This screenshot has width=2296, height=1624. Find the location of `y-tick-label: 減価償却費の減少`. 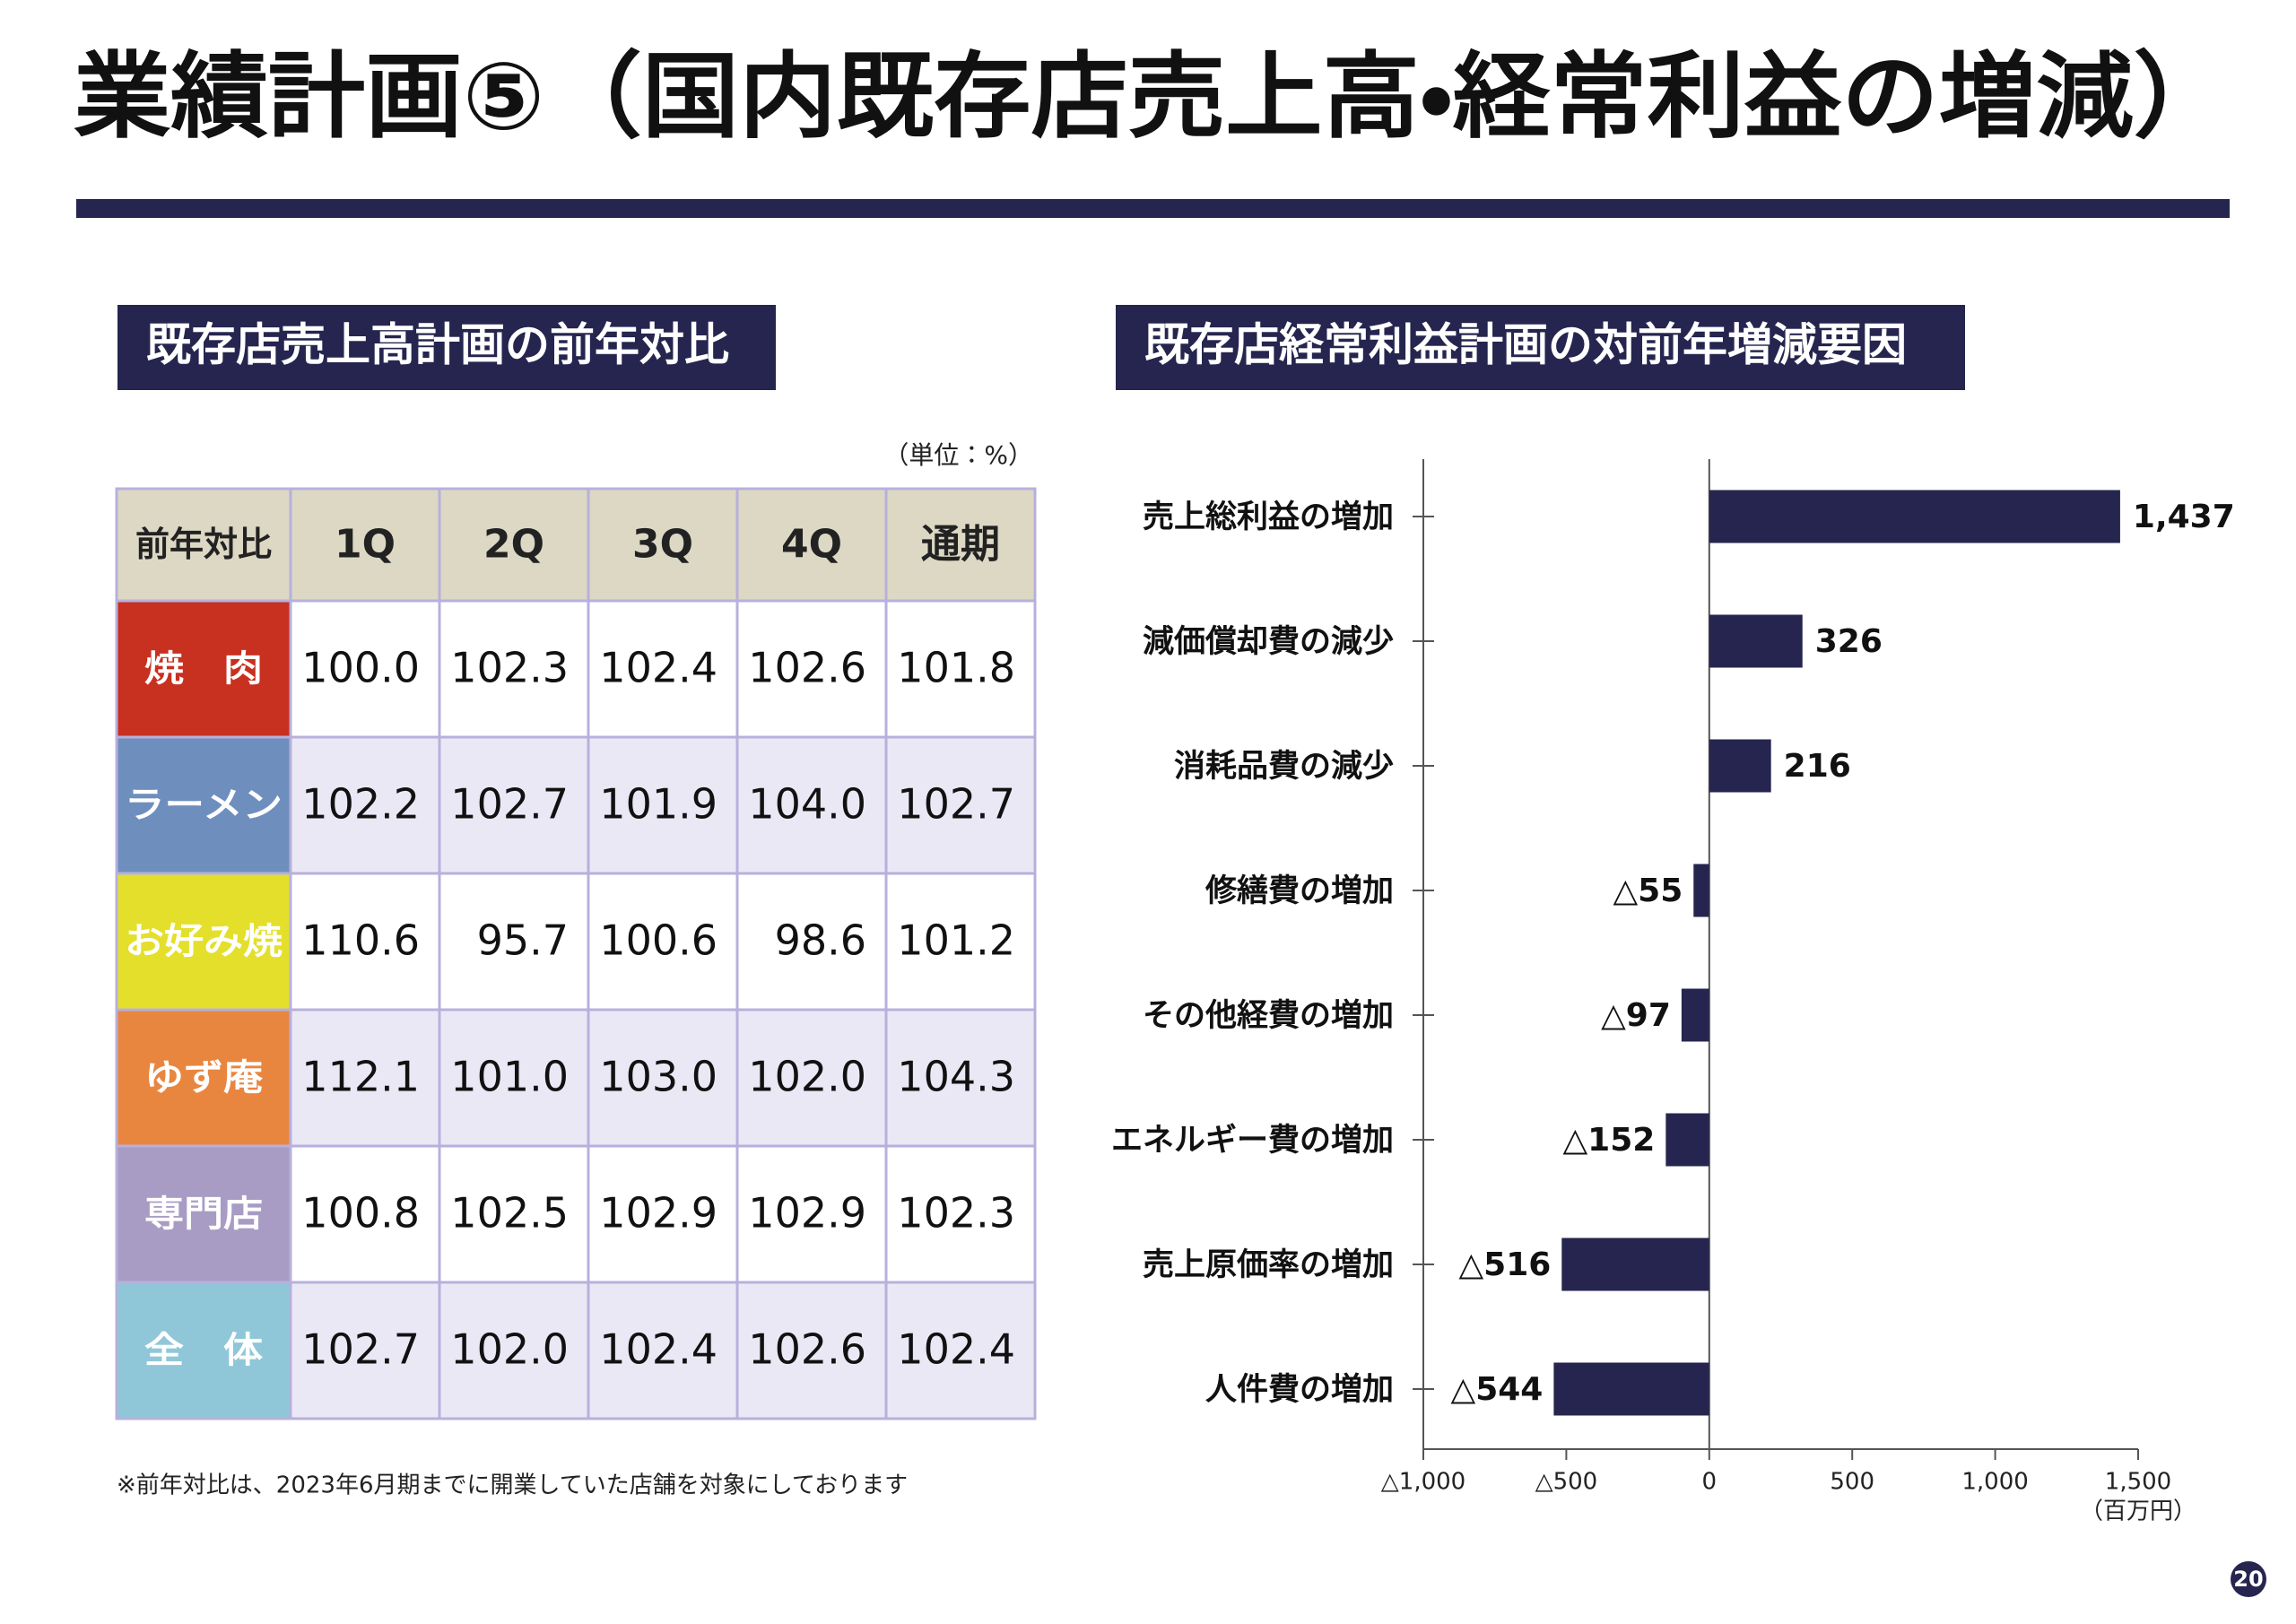

y-tick-label: 減価償却費の減少 is located at coordinates (1268, 642).